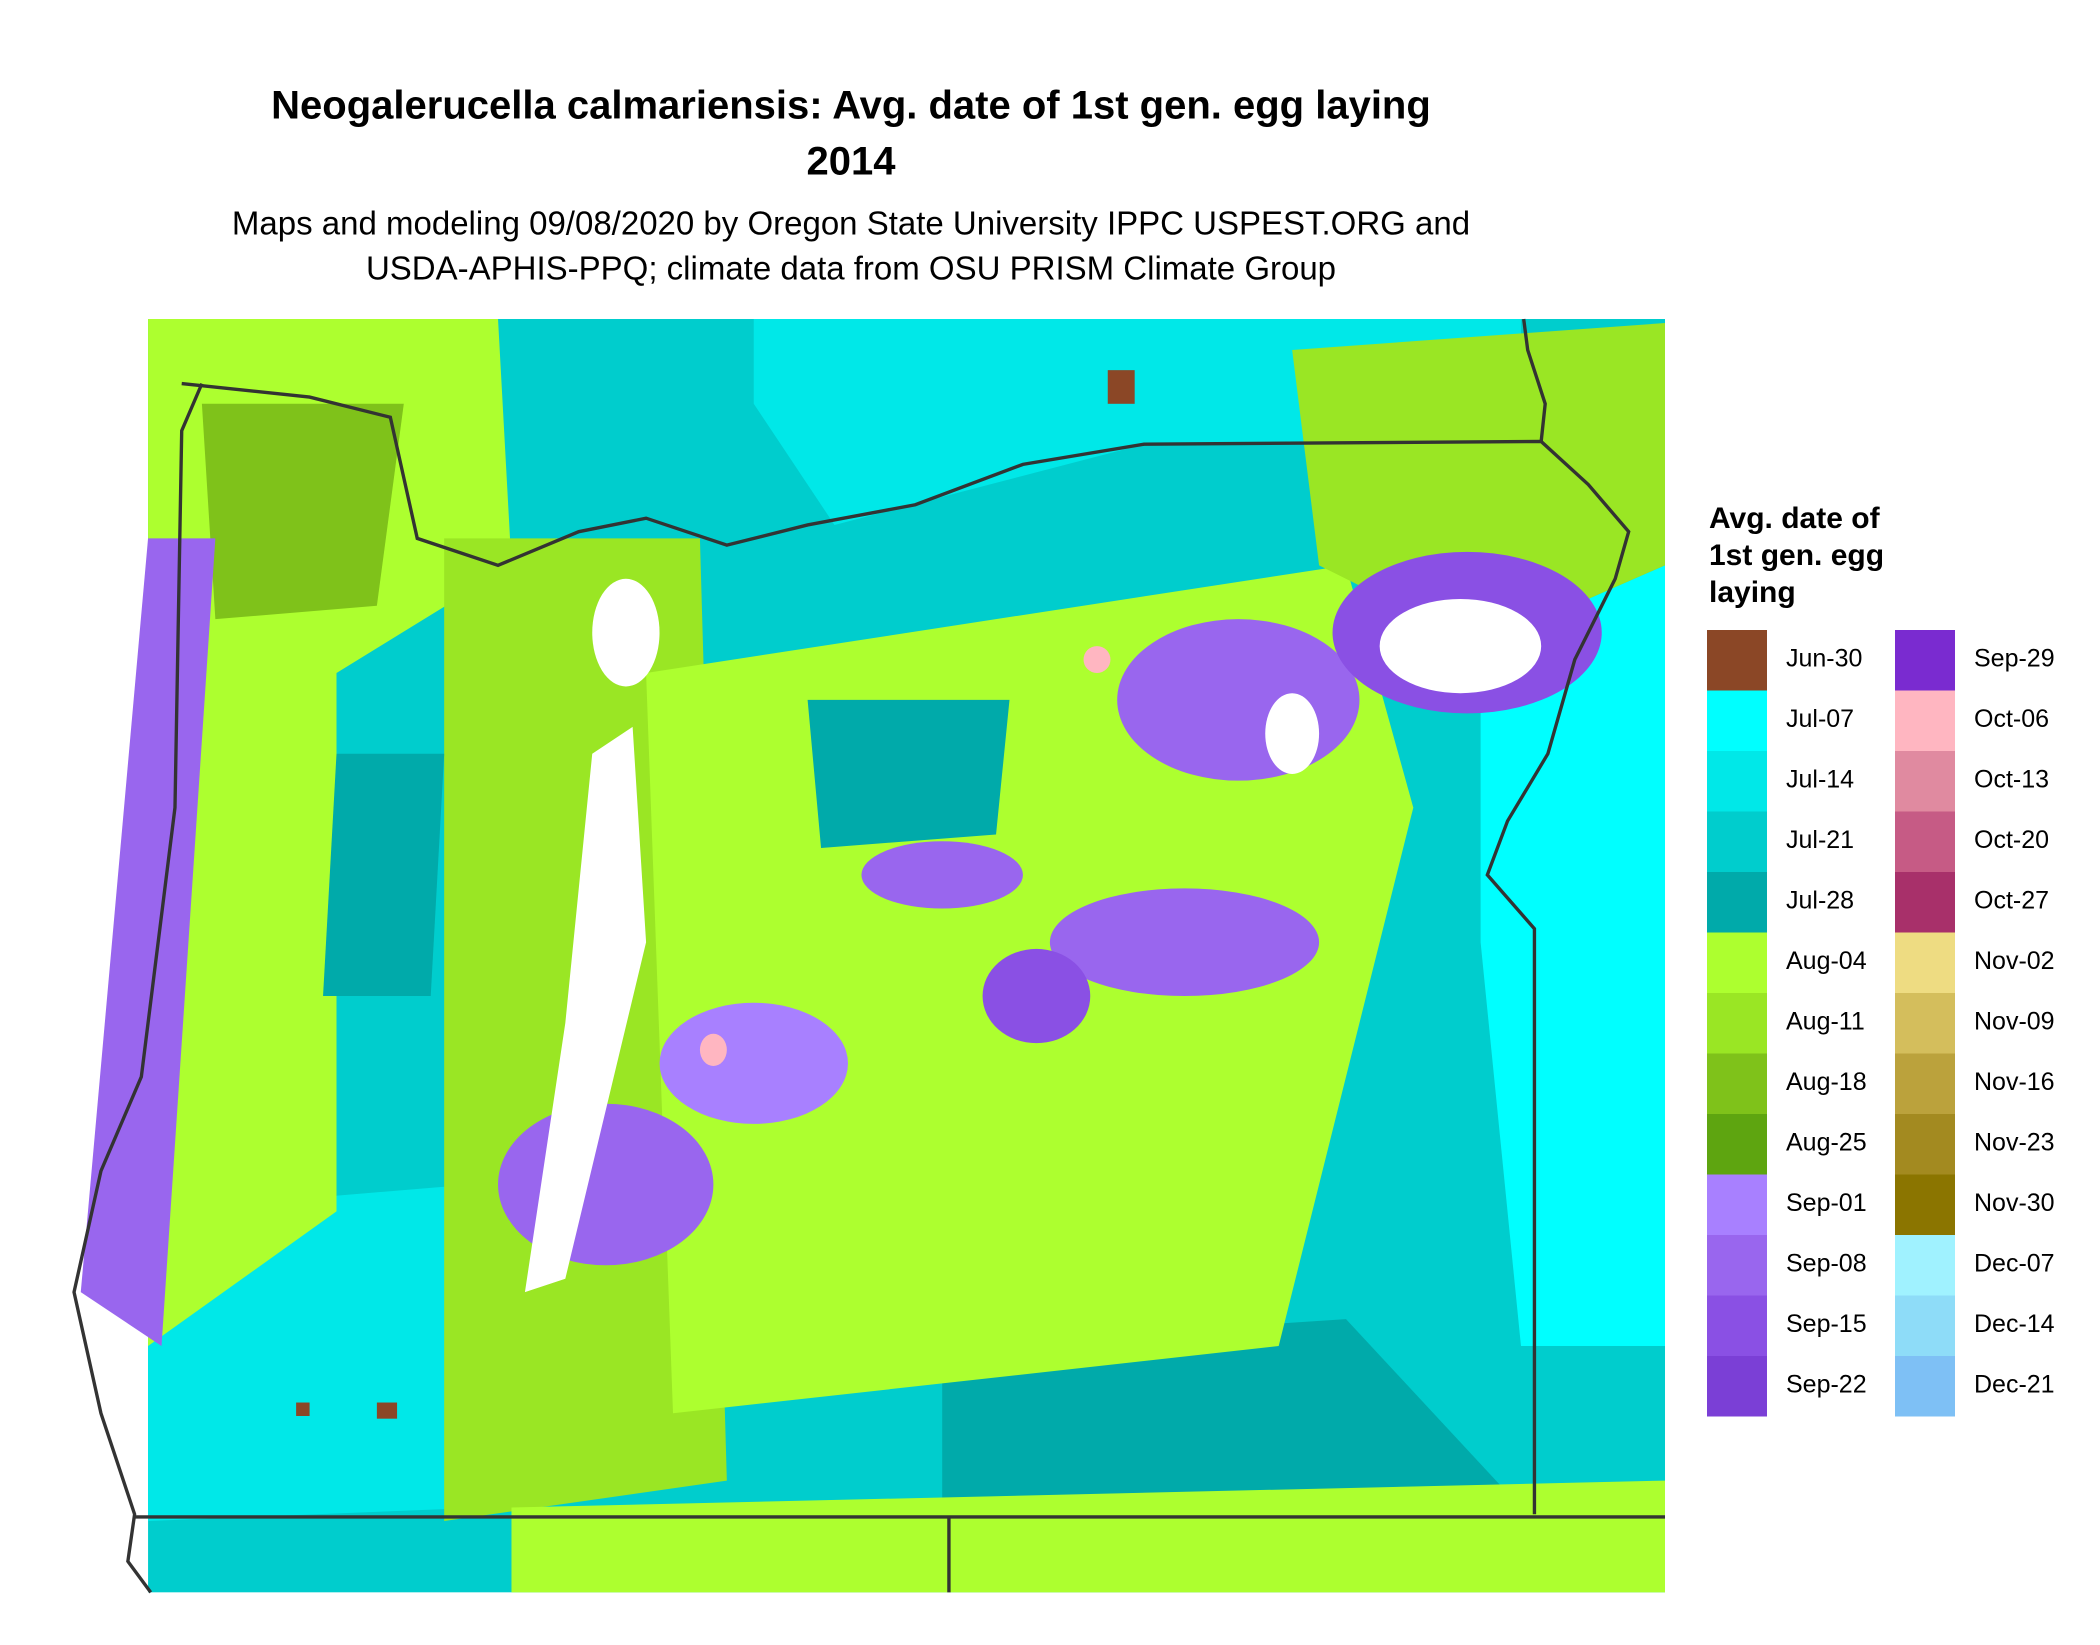 This screenshot has width=2100, height=1645. I want to click on legend-title: 1st gen. egg, so click(1796, 555).